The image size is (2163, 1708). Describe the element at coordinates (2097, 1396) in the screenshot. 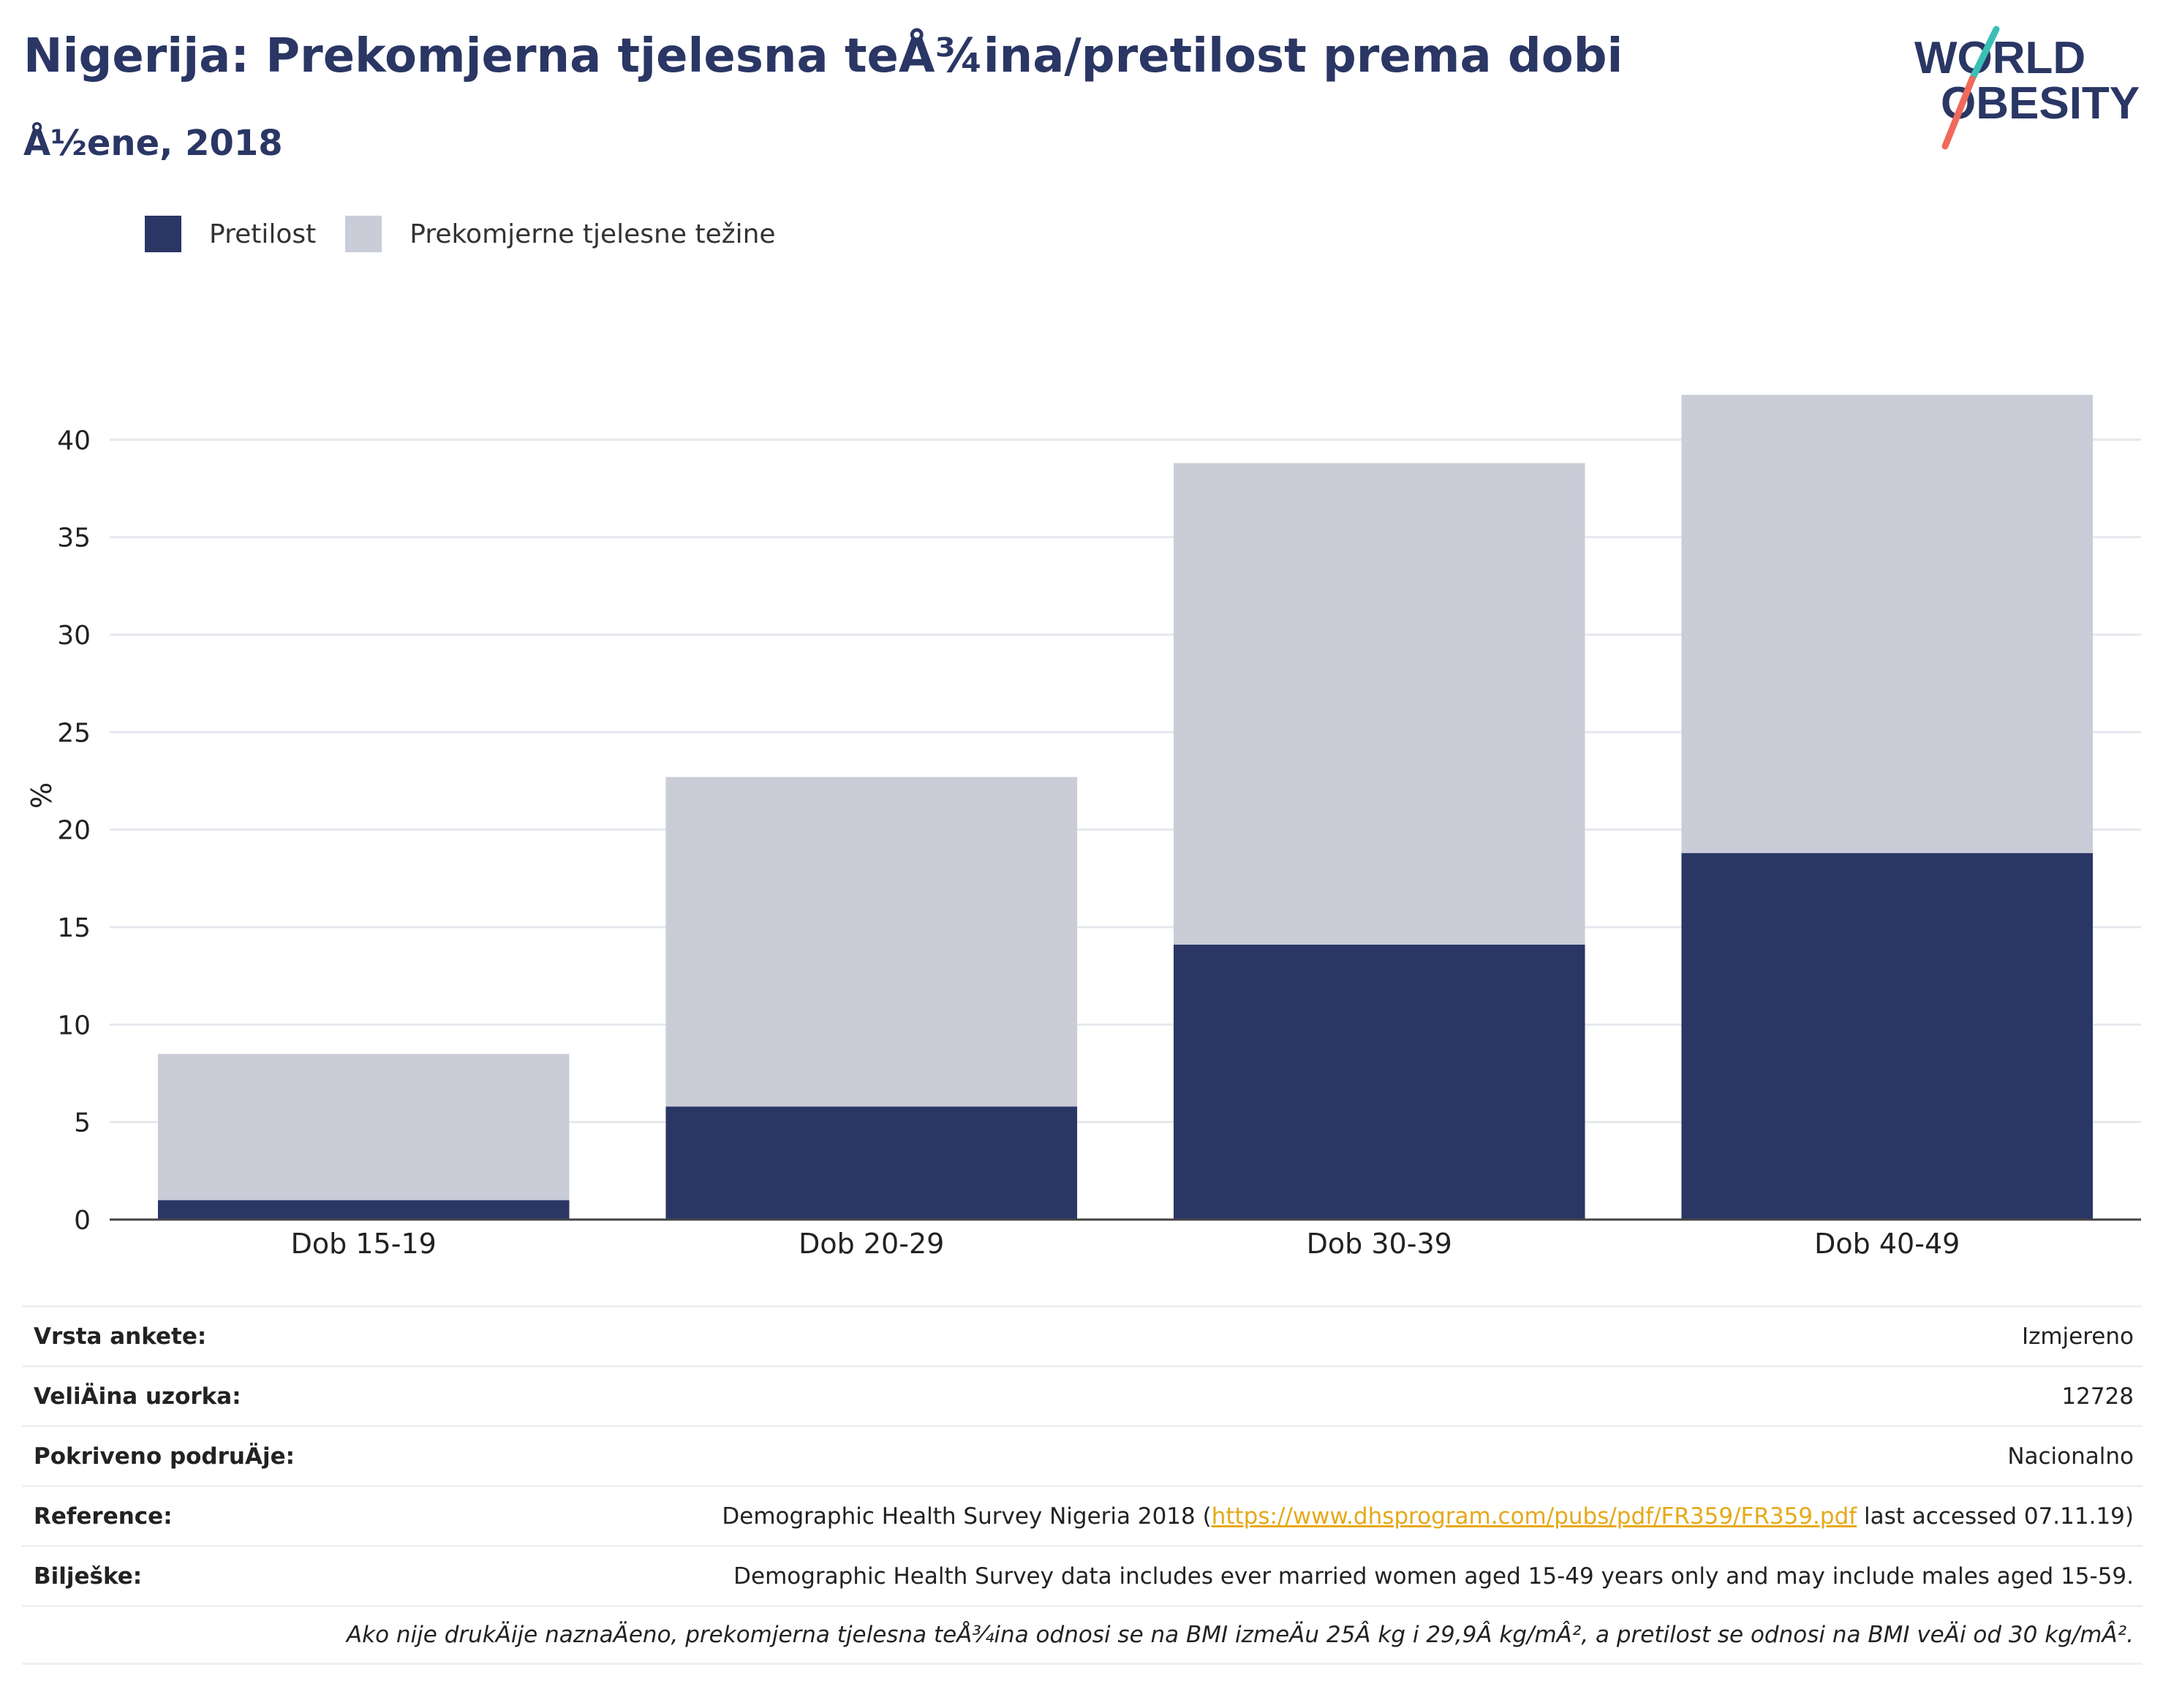

I see `sample-size-value: 12728` at that location.